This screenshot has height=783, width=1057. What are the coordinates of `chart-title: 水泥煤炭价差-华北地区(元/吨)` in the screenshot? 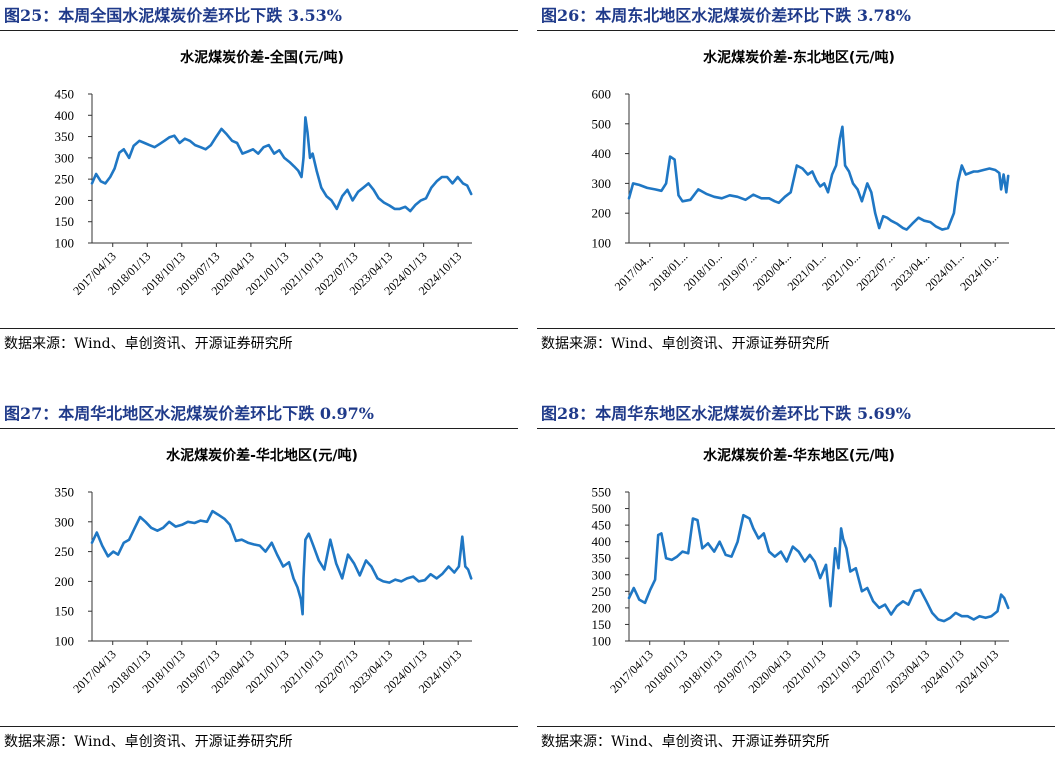 It's located at (262, 455).